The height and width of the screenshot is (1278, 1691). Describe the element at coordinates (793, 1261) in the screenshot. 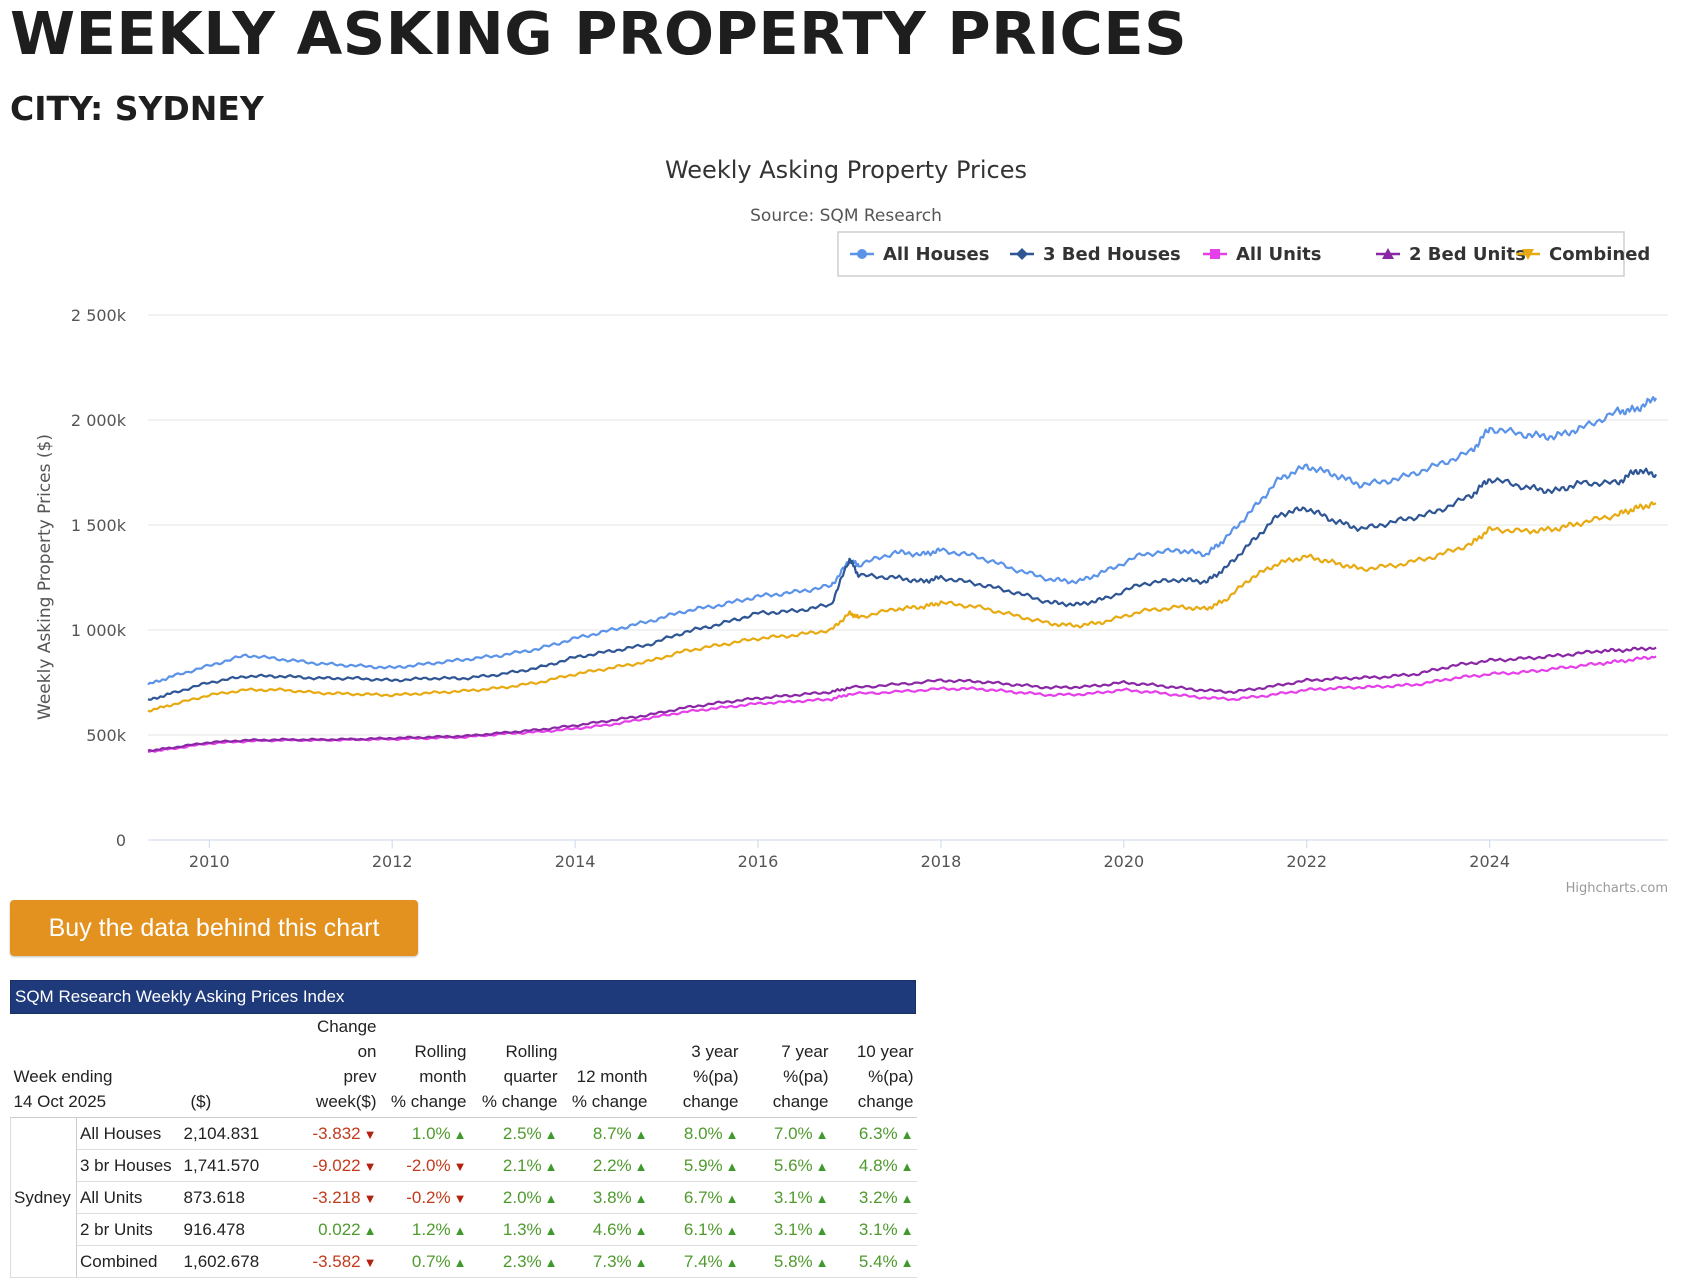

I see `change-value: 5.8%` at that location.